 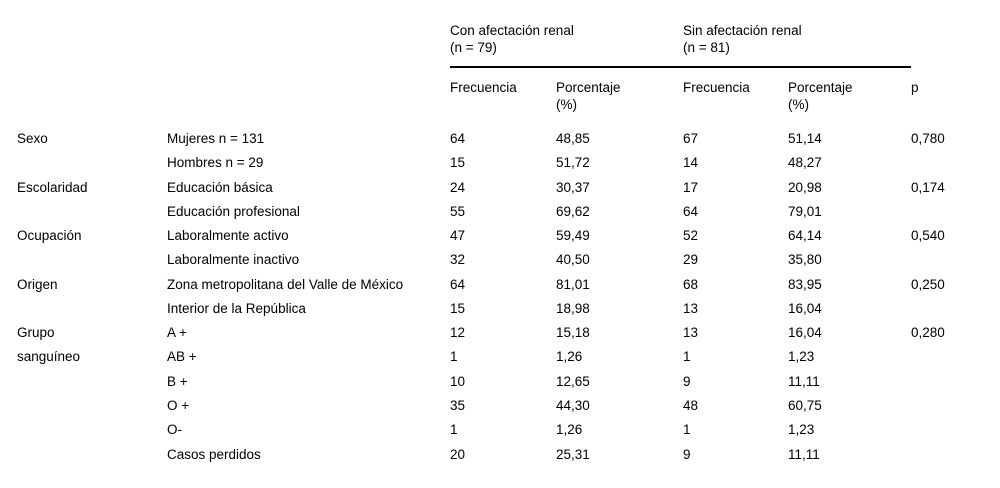 I want to click on cell-frecuencia-con-afectacion: 32, so click(x=458, y=260).